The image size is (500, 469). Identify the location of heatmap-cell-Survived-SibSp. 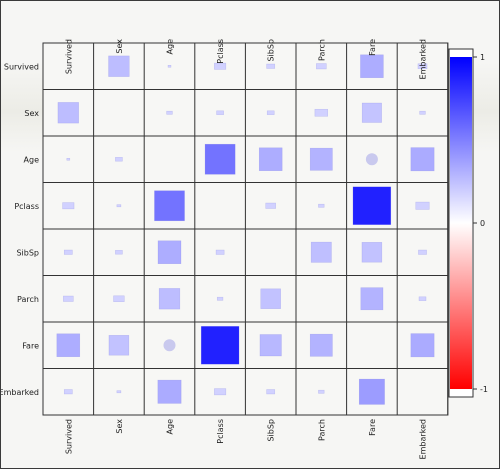
(271, 66).